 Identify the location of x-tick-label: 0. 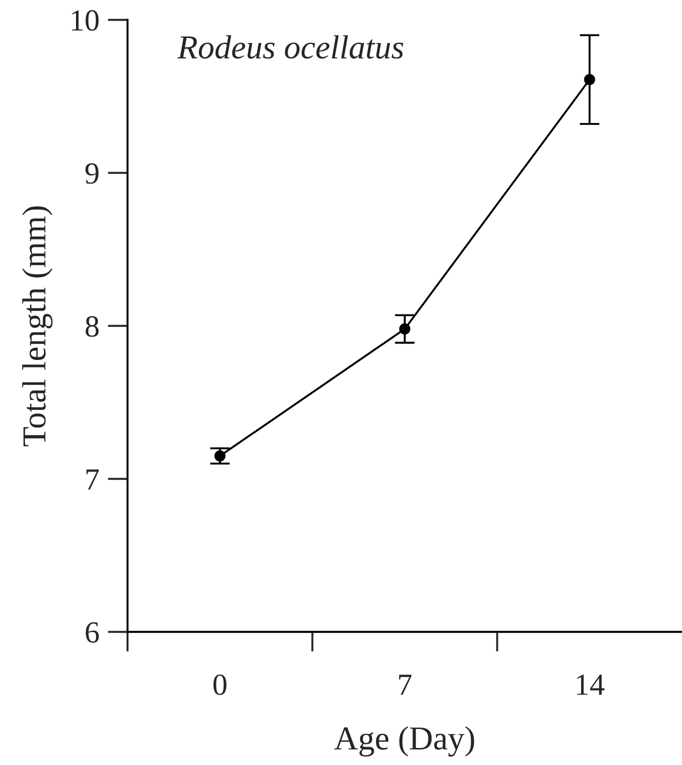
(219, 685).